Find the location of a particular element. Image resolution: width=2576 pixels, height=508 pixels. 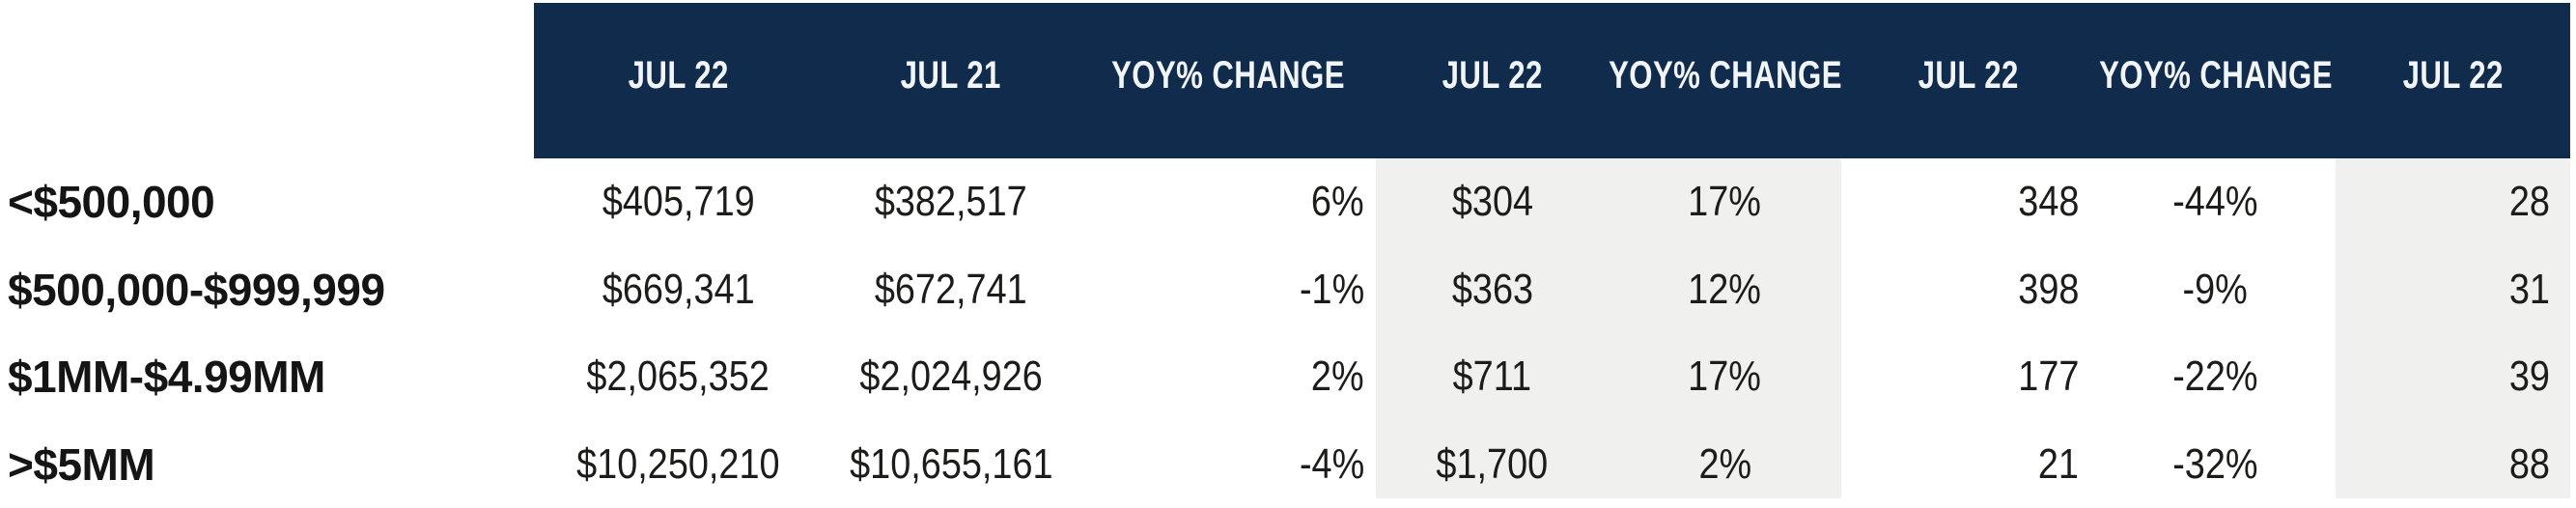

col-header-yoy-change-3: YOY% CHANGE is located at coordinates (2215, 79).